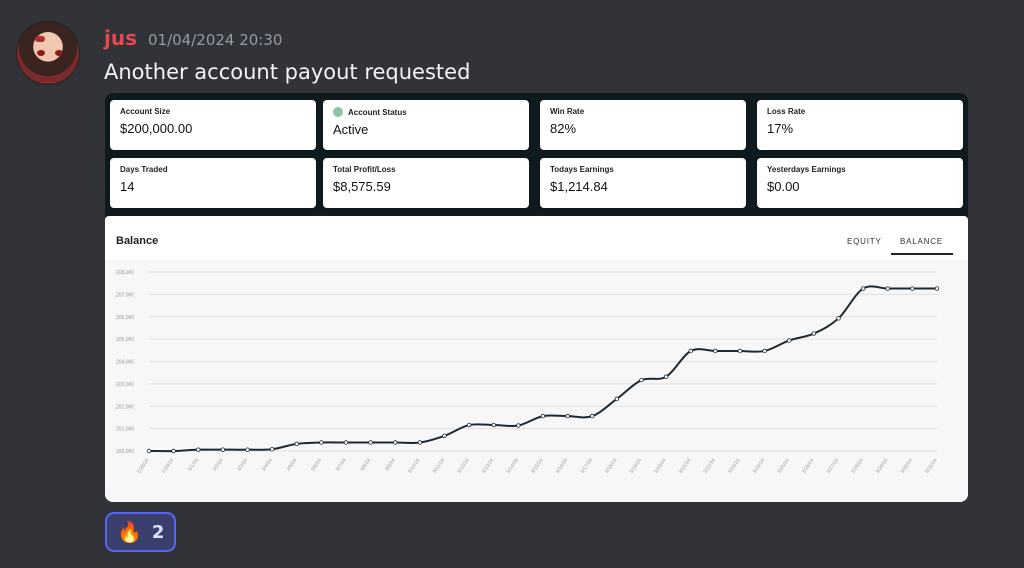 This screenshot has height=568, width=1024. Describe the element at coordinates (513, 466) in the screenshot. I see `x-tick-label: 3/14/24` at that location.